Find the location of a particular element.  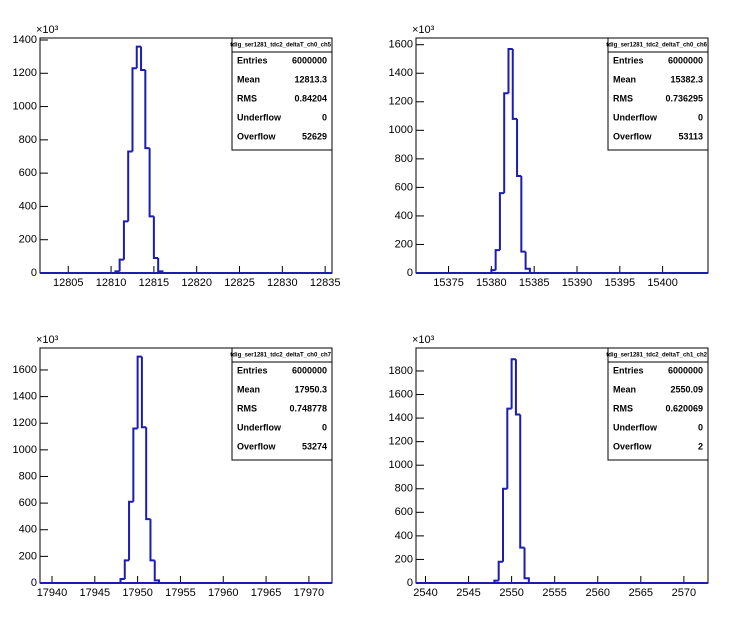

stats-title: tdig_ser1281_tdc2_deltaT_ch0_ch7 is located at coordinates (280, 356).